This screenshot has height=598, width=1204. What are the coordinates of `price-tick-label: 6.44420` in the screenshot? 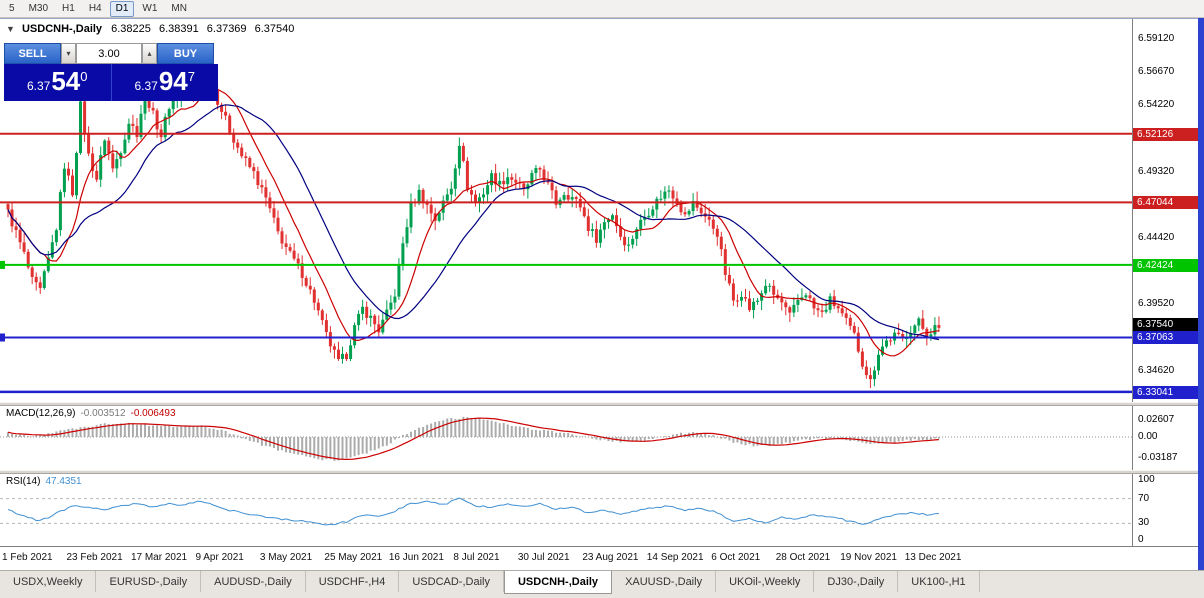 It's located at (1156, 237).